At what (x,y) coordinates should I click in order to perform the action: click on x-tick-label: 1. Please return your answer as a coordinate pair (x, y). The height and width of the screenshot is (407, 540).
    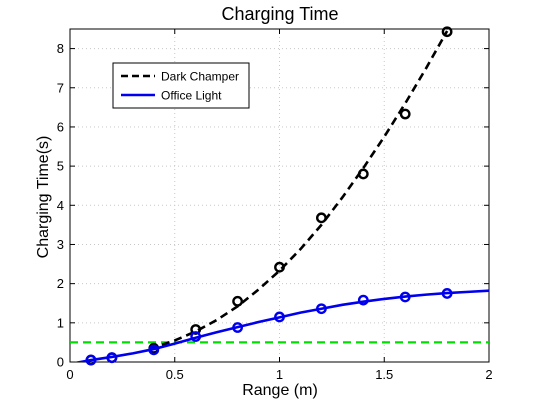
    Looking at the image, I should click on (279, 374).